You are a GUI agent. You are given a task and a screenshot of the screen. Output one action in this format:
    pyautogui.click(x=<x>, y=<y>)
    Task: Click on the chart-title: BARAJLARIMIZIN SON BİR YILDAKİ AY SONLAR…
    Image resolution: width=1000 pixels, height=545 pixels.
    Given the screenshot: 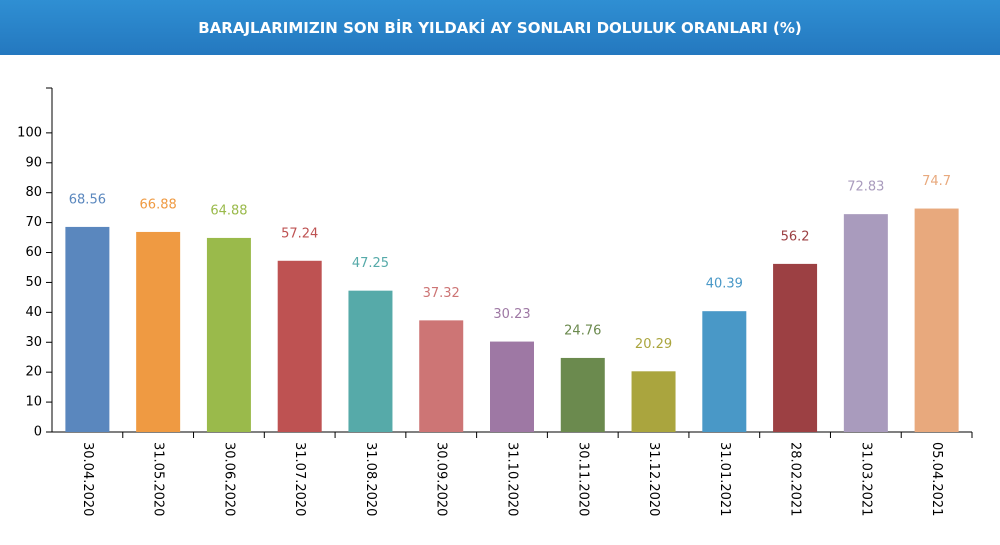 What is the action you would take?
    pyautogui.click(x=500, y=27)
    